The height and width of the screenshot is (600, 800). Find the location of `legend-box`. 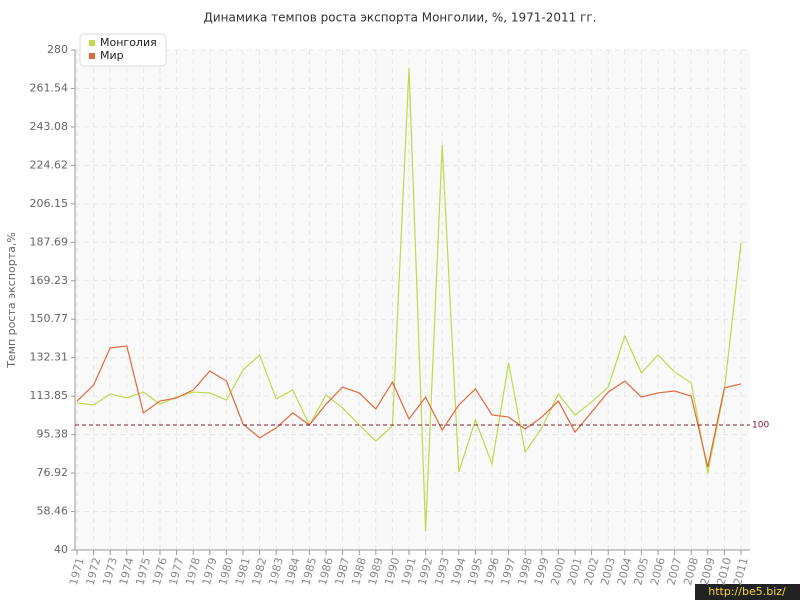

legend-box is located at coordinates (123, 50).